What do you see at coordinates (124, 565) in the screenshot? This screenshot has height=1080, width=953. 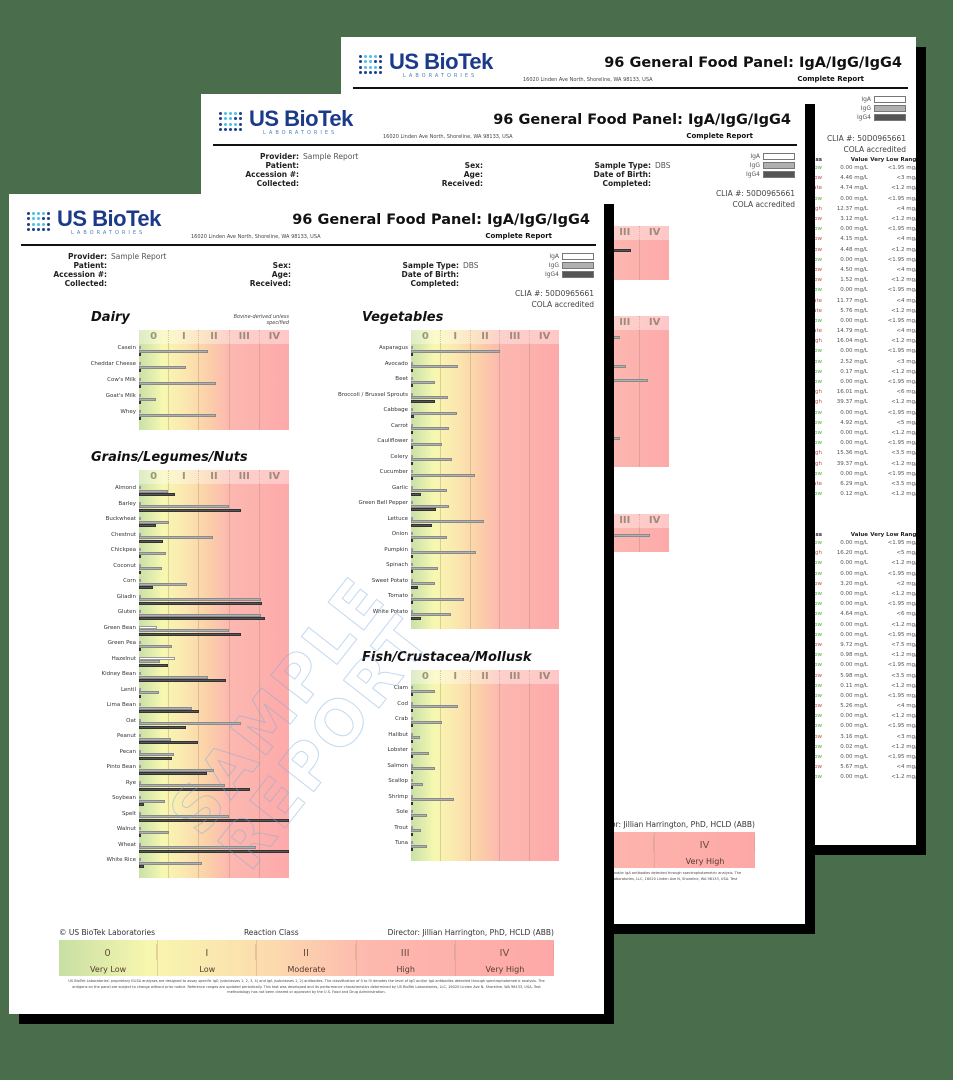 I see `food-label: Coconut` at bounding box center [124, 565].